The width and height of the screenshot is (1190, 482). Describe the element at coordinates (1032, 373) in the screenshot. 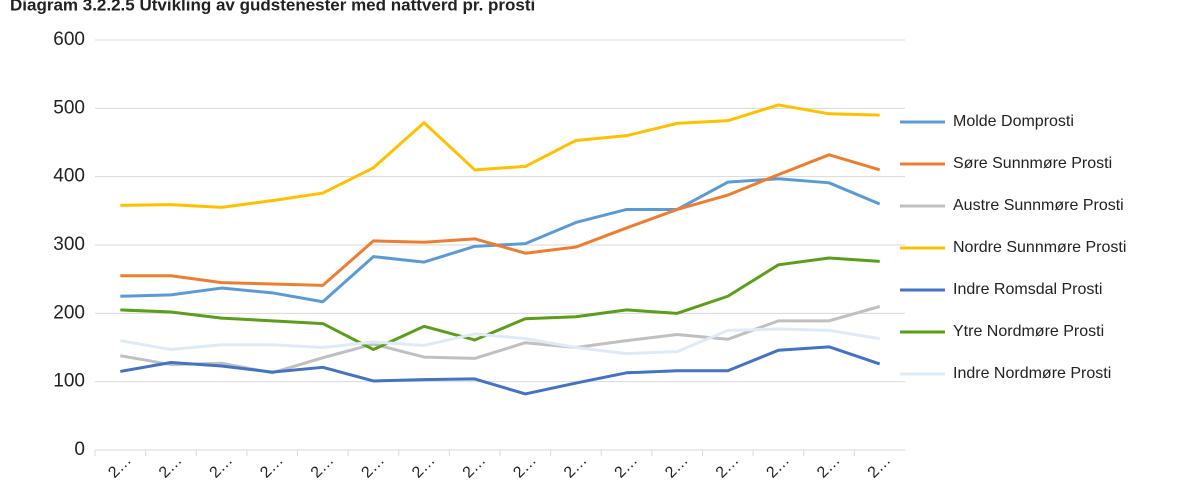

I see `legend-label: Indre Nordmøre Prosti` at that location.